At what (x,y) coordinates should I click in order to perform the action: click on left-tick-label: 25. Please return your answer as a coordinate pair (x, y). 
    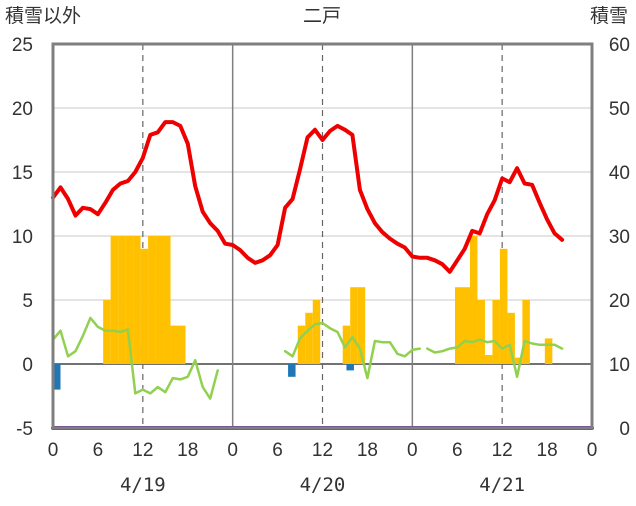
    Looking at the image, I should click on (22, 45).